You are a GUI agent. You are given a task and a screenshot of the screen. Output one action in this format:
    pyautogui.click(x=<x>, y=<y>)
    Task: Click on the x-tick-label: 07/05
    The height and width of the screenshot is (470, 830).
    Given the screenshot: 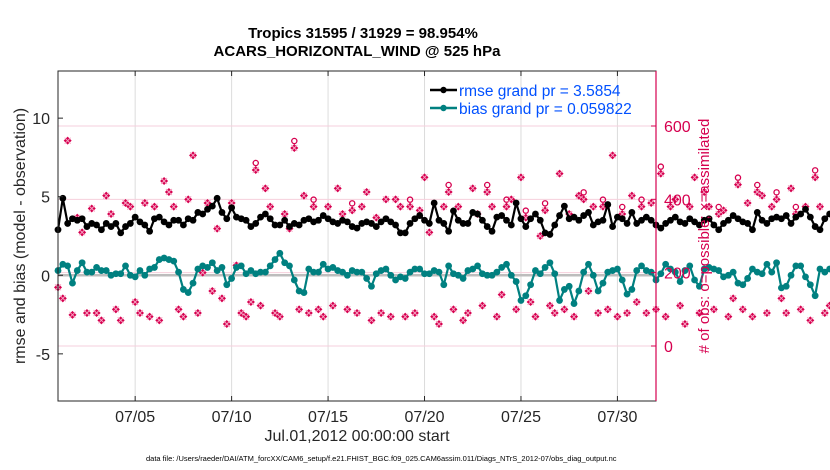 What is the action you would take?
    pyautogui.click(x=135, y=417)
    